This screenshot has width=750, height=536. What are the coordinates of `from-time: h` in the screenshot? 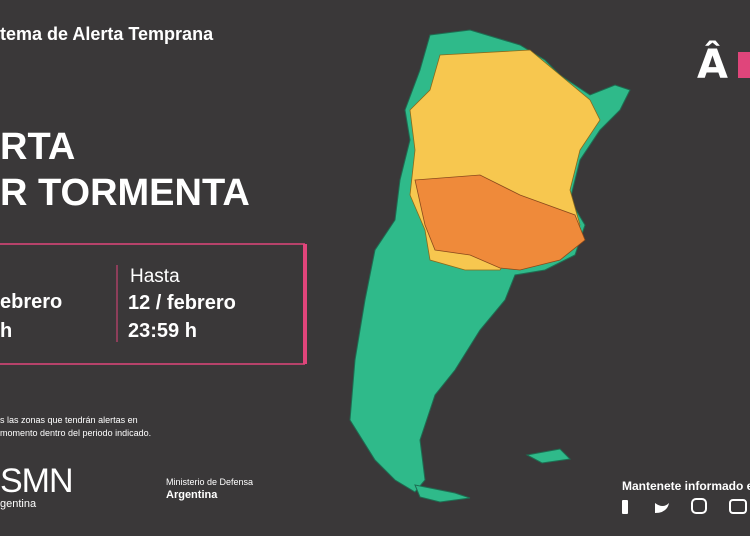 It's located at (6, 331).